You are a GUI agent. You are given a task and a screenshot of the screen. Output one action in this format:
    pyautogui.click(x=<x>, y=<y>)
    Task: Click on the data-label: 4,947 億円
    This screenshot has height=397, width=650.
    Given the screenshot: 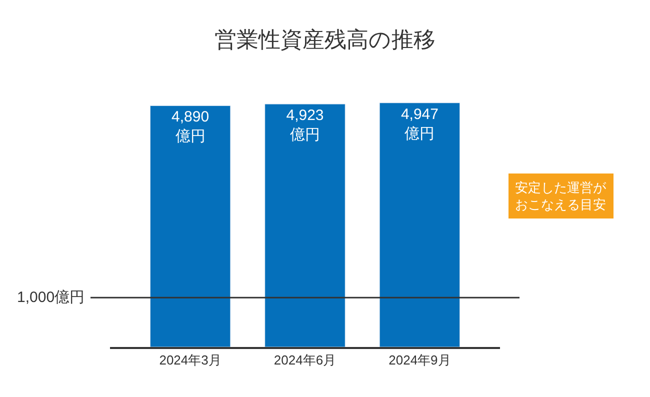 What is the action you would take?
    pyautogui.click(x=419, y=124)
    